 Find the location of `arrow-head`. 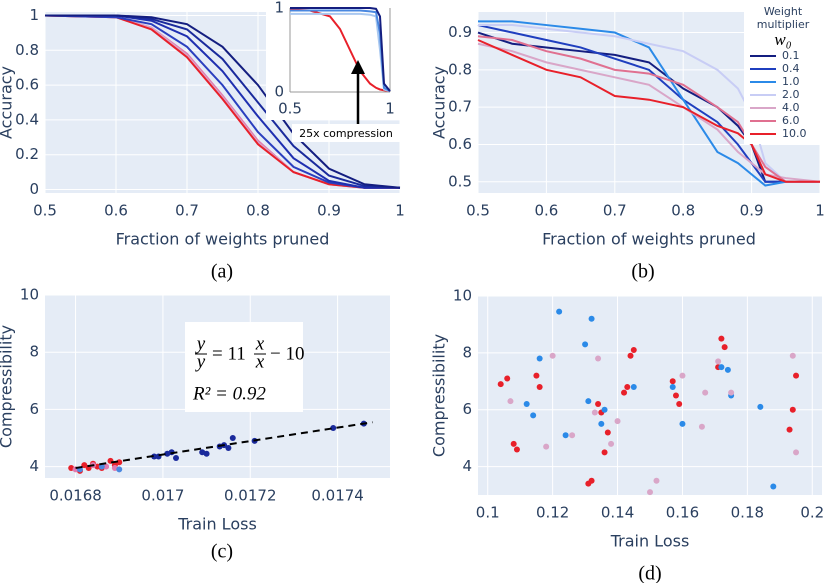

arrow-head is located at coordinates (358, 67).